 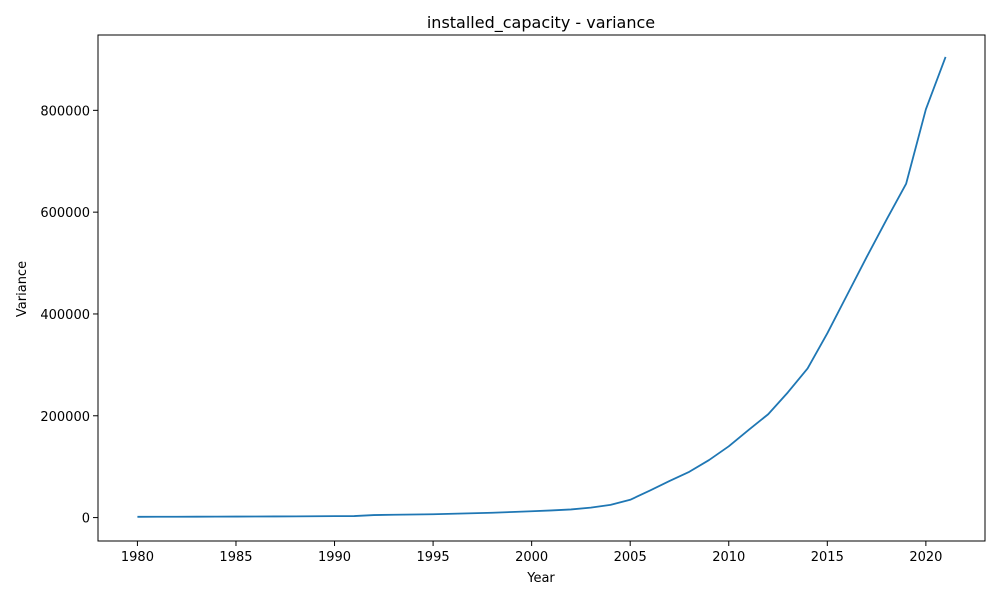 What do you see at coordinates (531, 557) in the screenshot?
I see `x-tick-label: 2000` at bounding box center [531, 557].